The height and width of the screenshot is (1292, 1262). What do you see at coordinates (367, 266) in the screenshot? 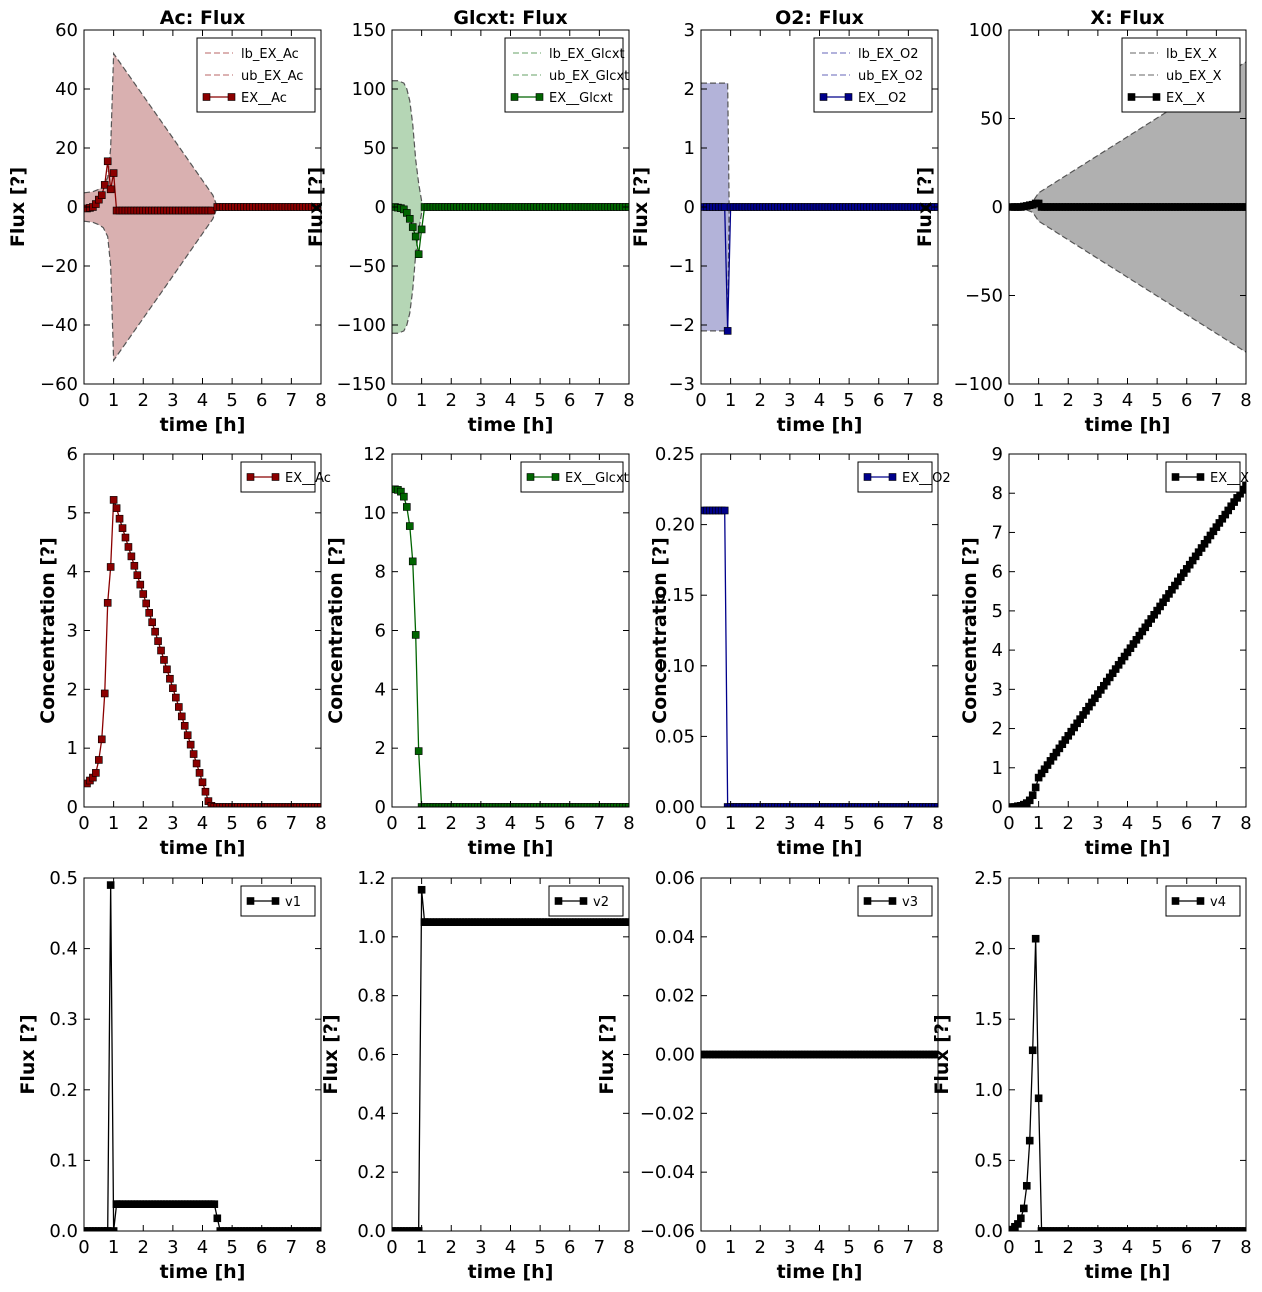
I see `y-tick-label: −50` at bounding box center [367, 266].